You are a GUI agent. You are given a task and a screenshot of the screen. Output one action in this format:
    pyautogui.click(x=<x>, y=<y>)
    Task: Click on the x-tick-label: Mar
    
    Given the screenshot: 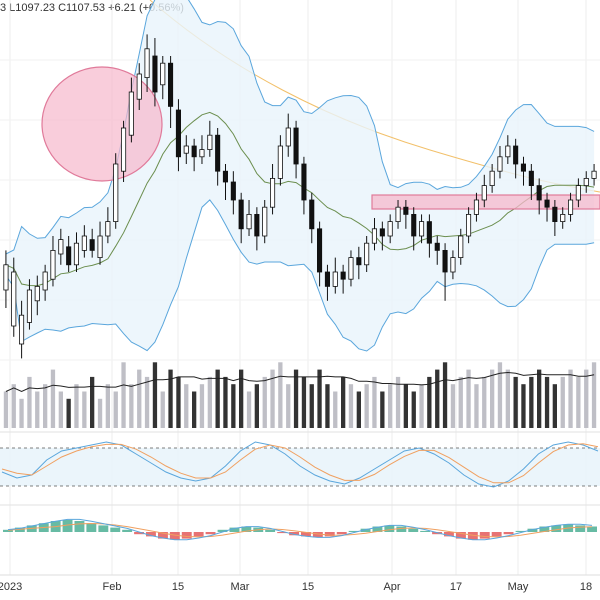 What is the action you would take?
    pyautogui.click(x=240, y=587)
    